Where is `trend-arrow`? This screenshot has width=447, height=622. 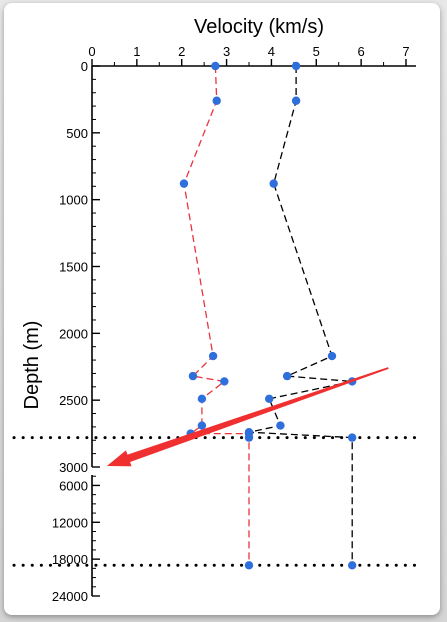 trend-arrow is located at coordinates (247, 417).